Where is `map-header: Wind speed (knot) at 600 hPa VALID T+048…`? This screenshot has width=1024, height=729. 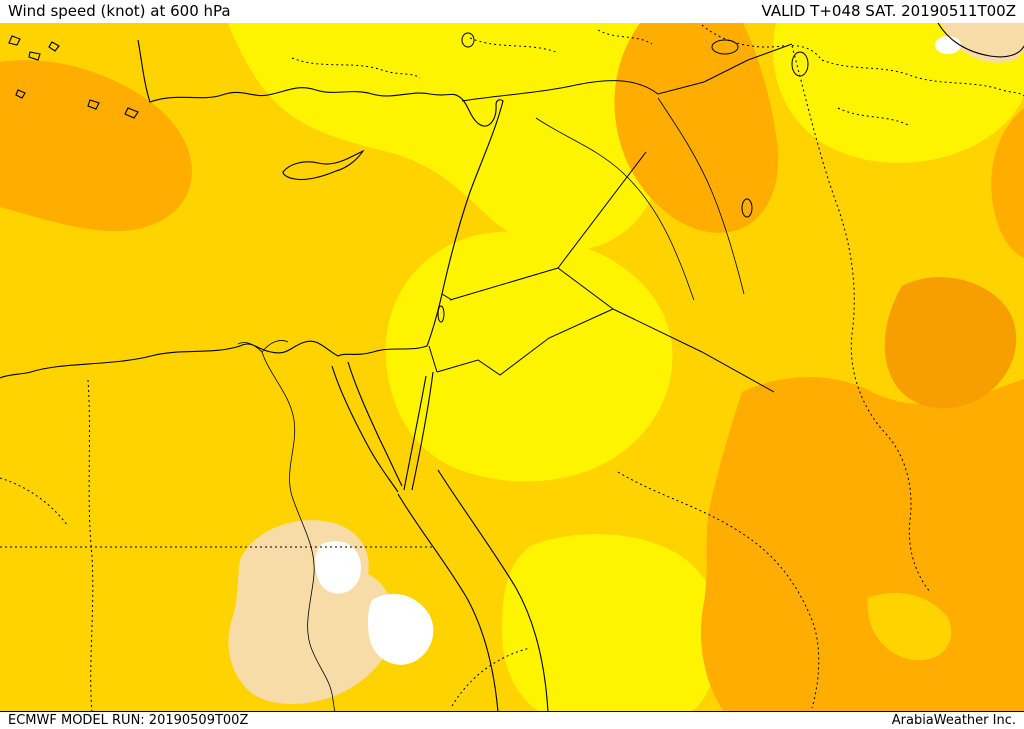 map-header: Wind speed (knot) at 600 hPa VALID T+048… is located at coordinates (512, 11).